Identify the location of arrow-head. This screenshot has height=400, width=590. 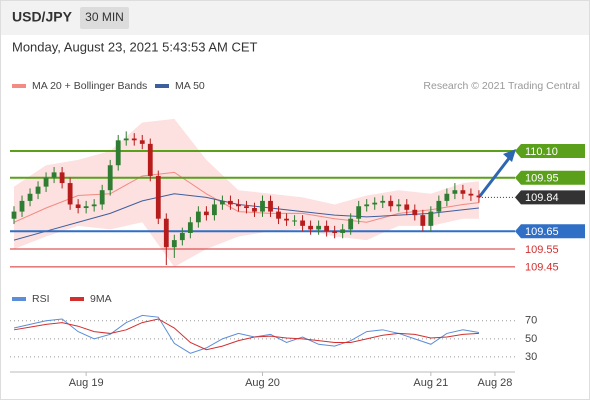
(509, 155).